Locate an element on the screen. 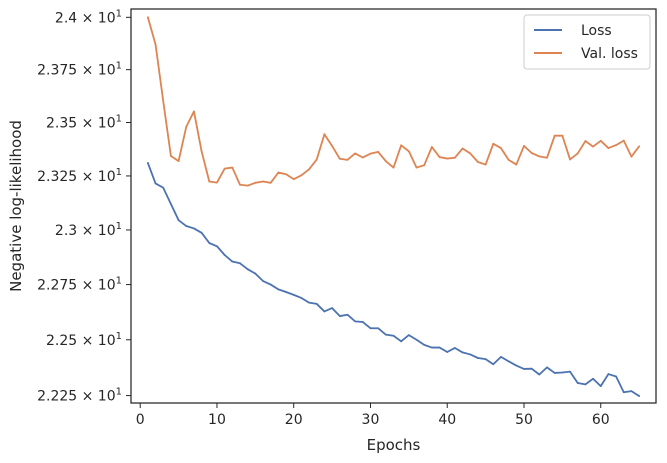 The image size is (667, 463). y-tick-label: 2.375 × 10¹ is located at coordinates (79, 70).